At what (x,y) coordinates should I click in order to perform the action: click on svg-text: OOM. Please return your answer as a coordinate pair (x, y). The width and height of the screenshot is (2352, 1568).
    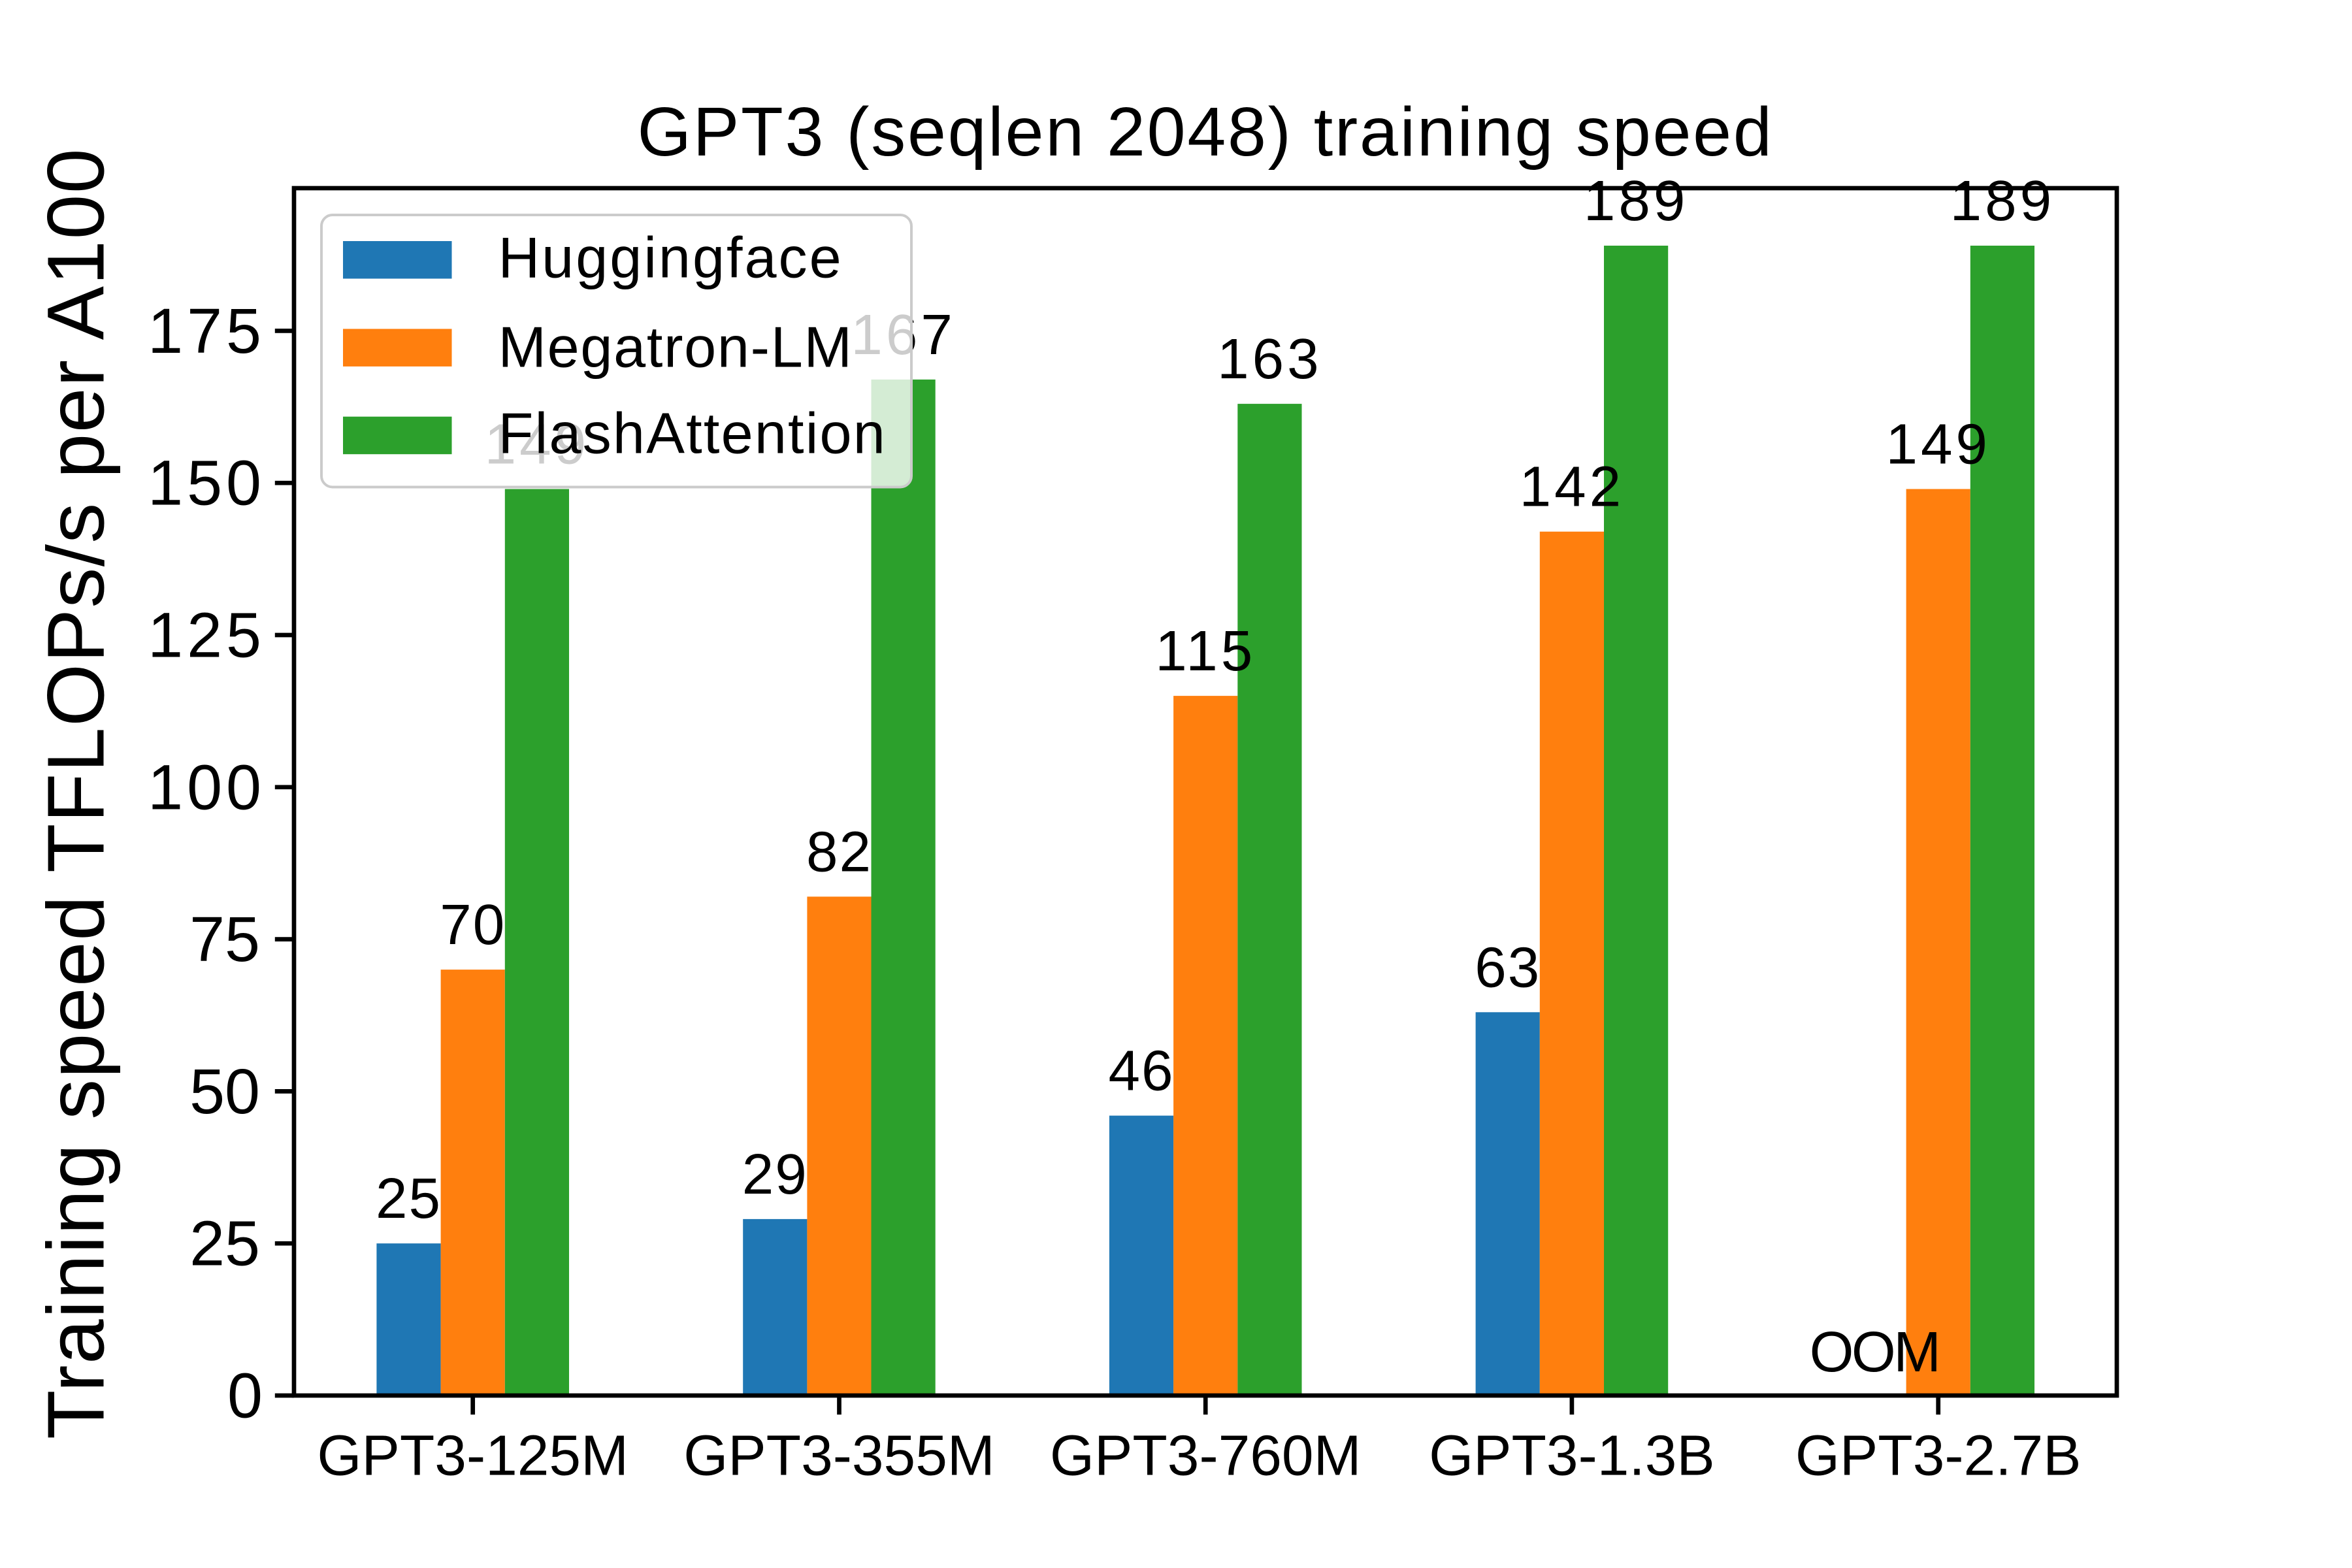
    Looking at the image, I should click on (1874, 1352).